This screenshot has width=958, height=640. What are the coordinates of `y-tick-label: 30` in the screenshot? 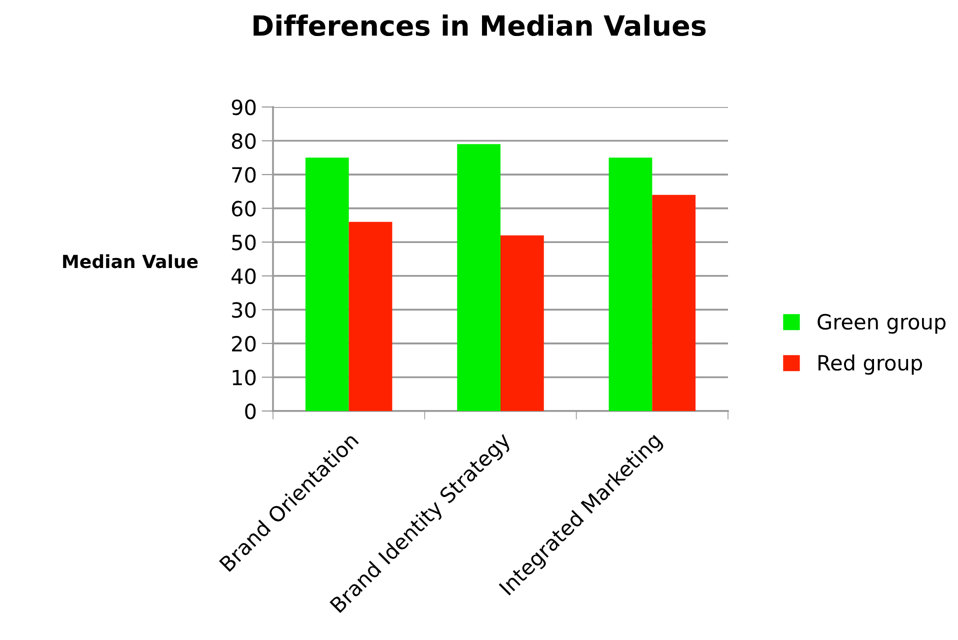 It's located at (244, 310).